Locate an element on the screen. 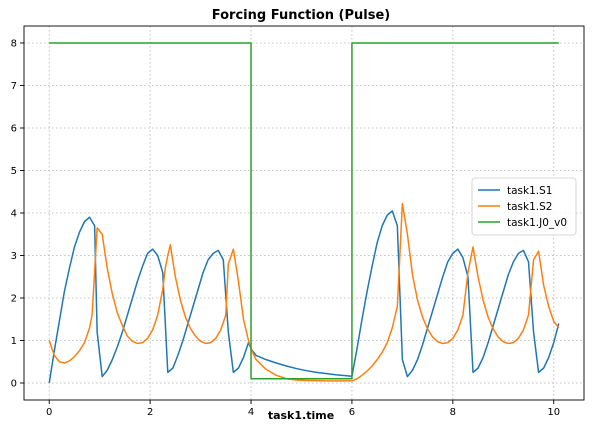 This screenshot has height=428, width=592. x-tick-label: 0 is located at coordinates (49, 412).